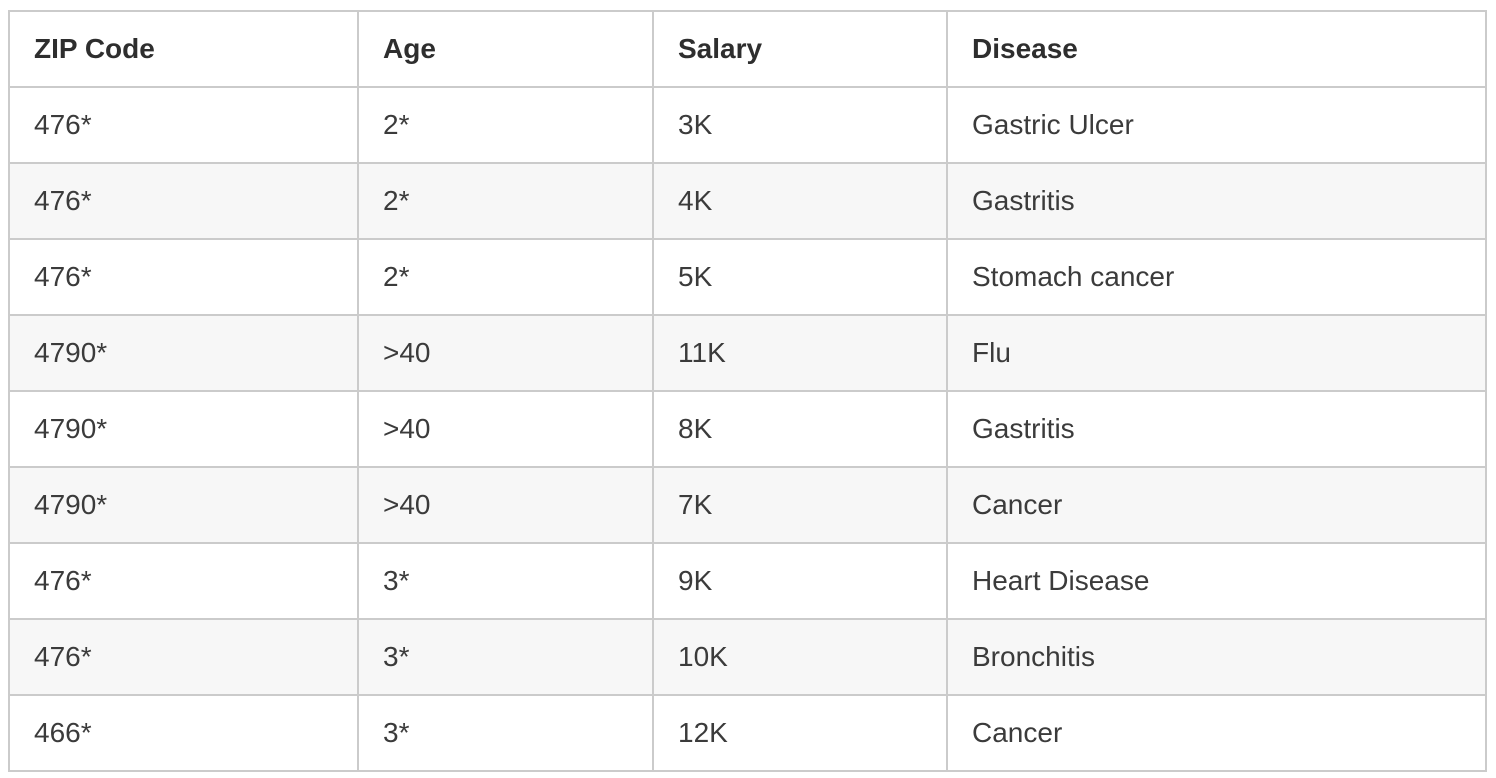  What do you see at coordinates (1216, 125) in the screenshot?
I see `cell-disease: Gastric Ulcer` at bounding box center [1216, 125].